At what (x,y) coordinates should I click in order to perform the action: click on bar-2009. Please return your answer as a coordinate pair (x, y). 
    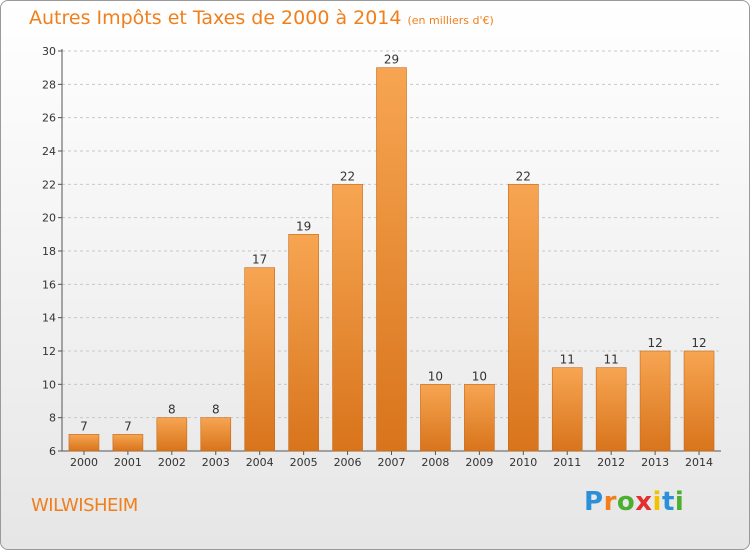
    Looking at the image, I should click on (479, 418).